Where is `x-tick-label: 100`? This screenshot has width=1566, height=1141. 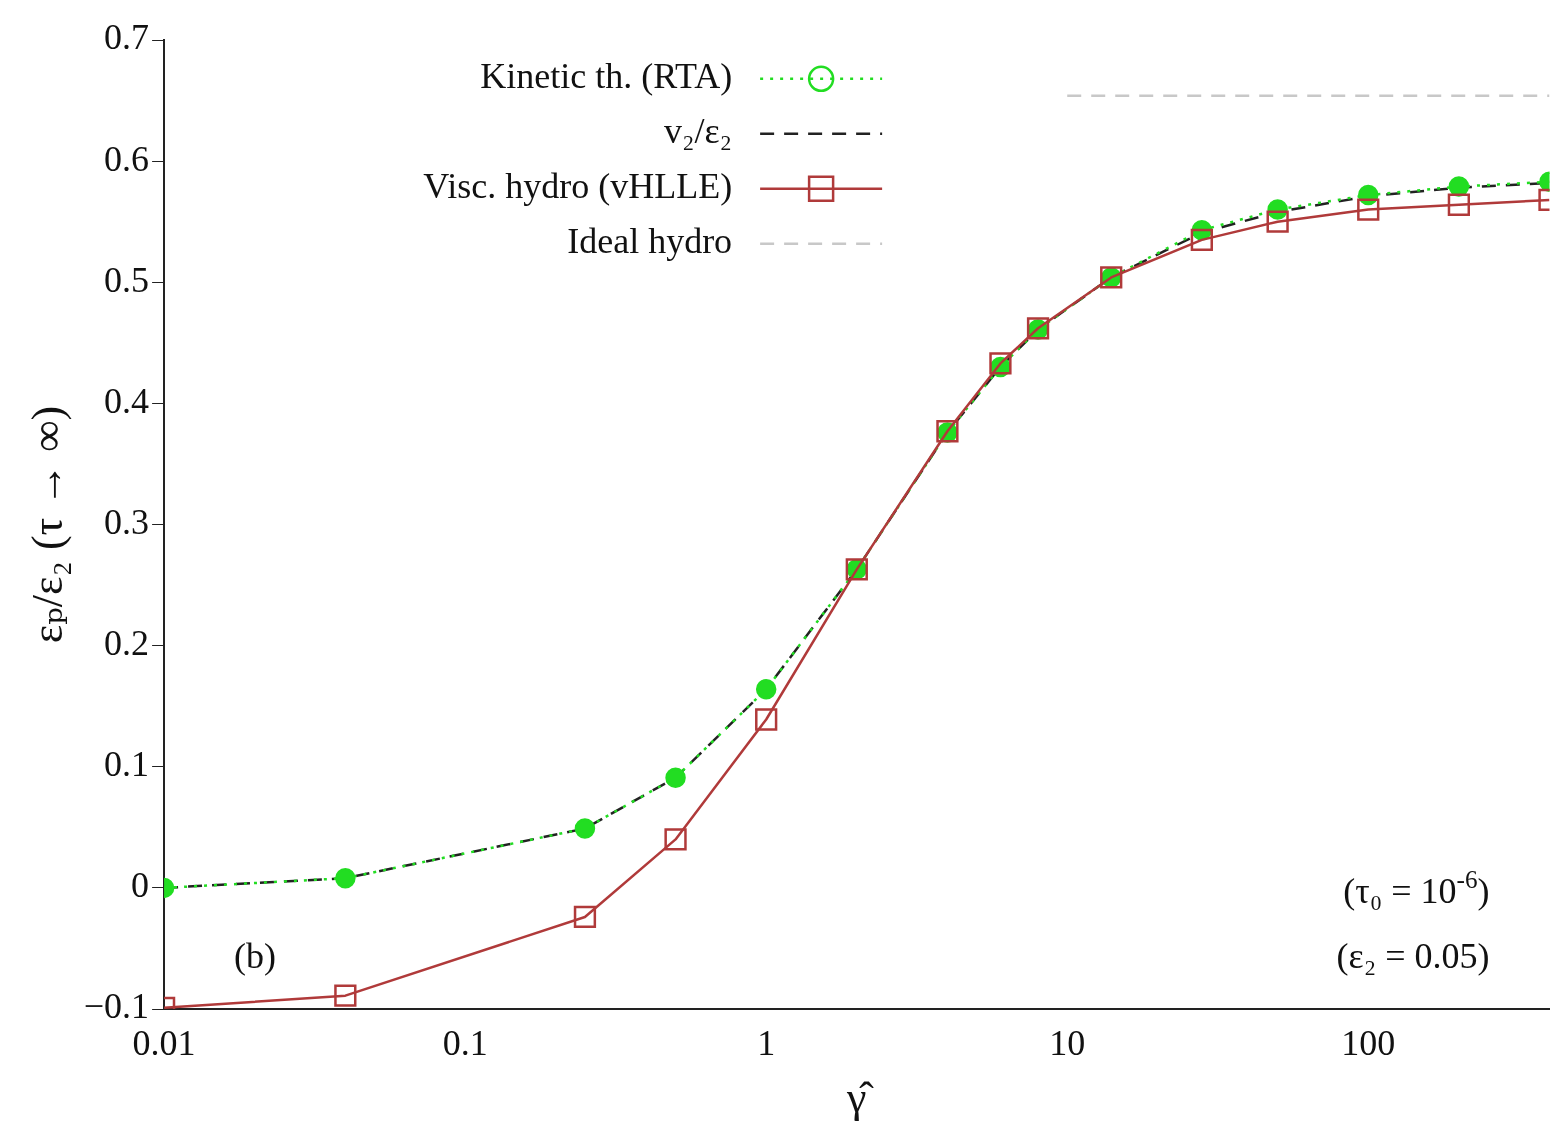
x-tick-label: 100 is located at coordinates (1368, 1043).